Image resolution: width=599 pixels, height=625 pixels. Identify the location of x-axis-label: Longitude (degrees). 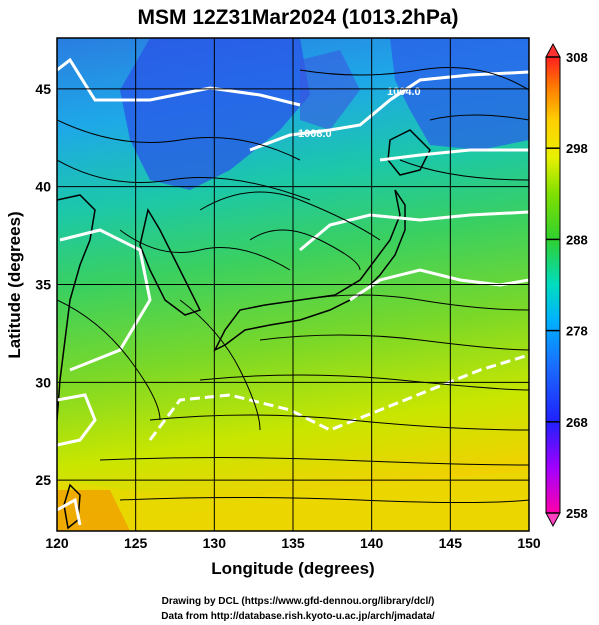
(292, 568).